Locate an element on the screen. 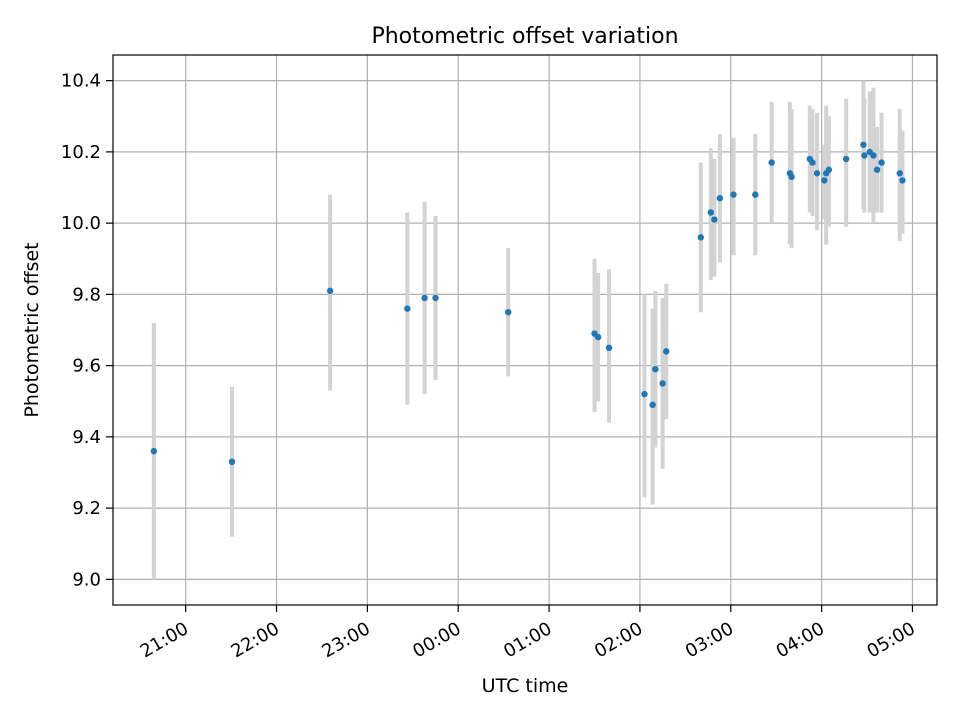 The height and width of the screenshot is (720, 960). y-tick-label: 10.2 is located at coordinates (81, 152).